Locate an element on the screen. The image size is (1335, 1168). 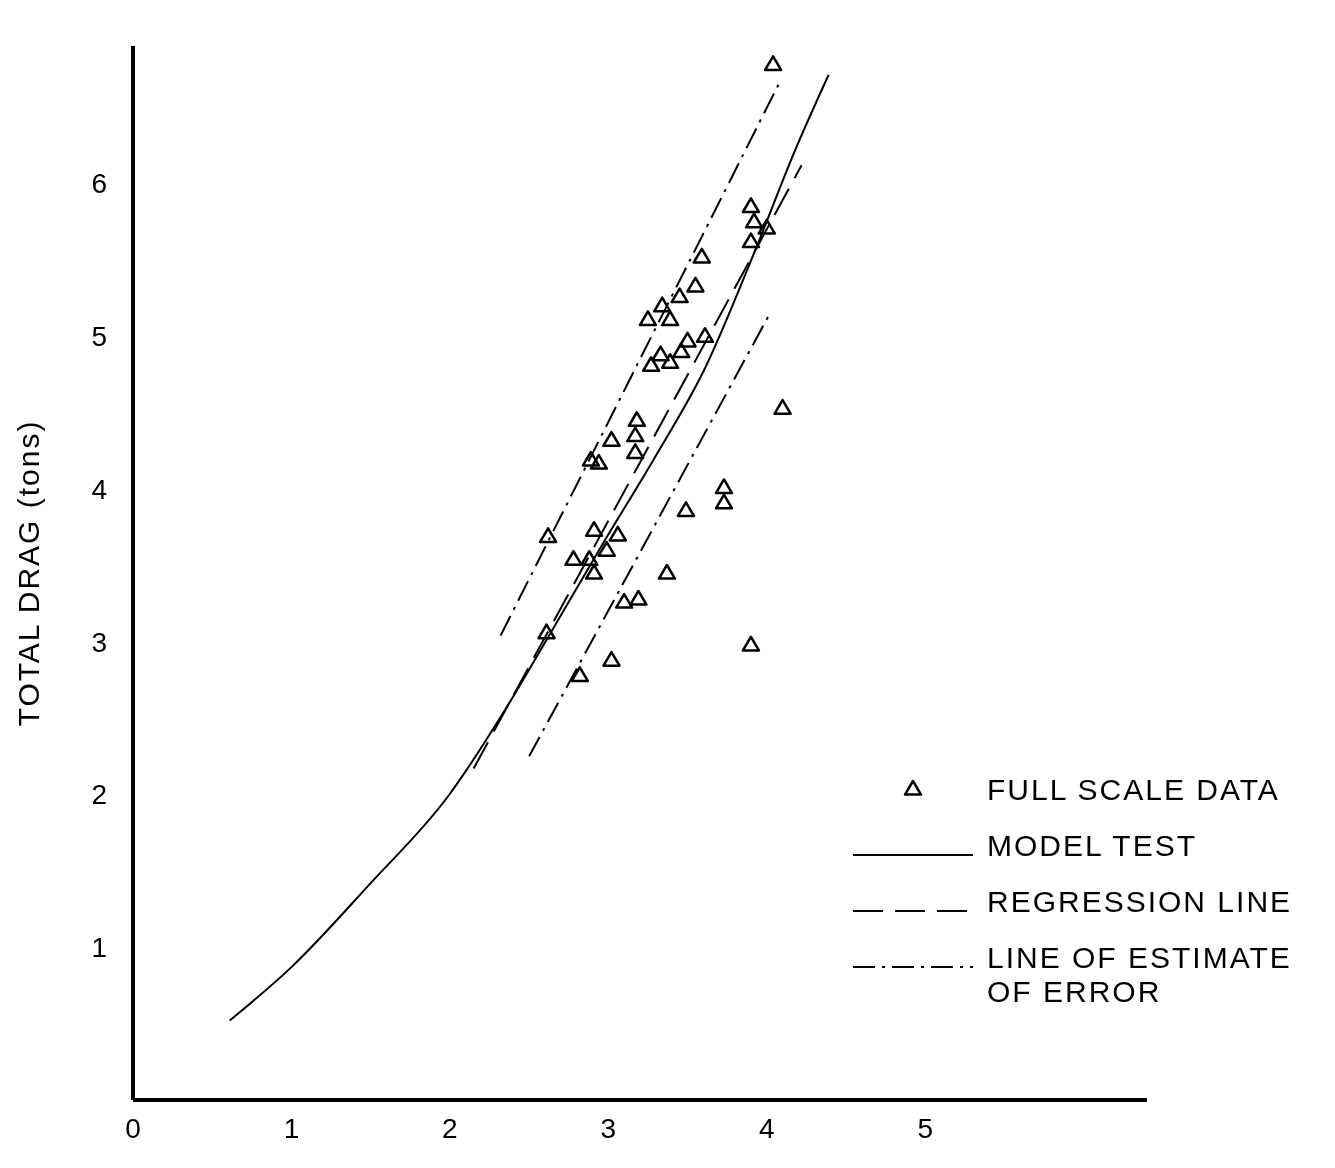
legend-label: FULL SCALE DATA is located at coordinates (1134, 790).